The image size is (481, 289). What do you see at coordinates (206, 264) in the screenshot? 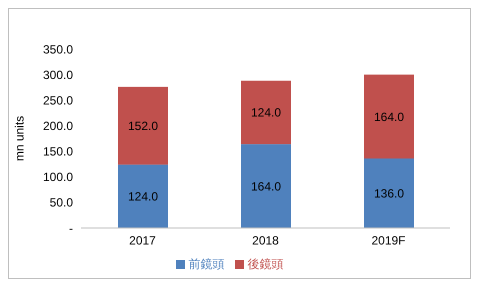
I see `legend-label: 前鏡頭` at bounding box center [206, 264].